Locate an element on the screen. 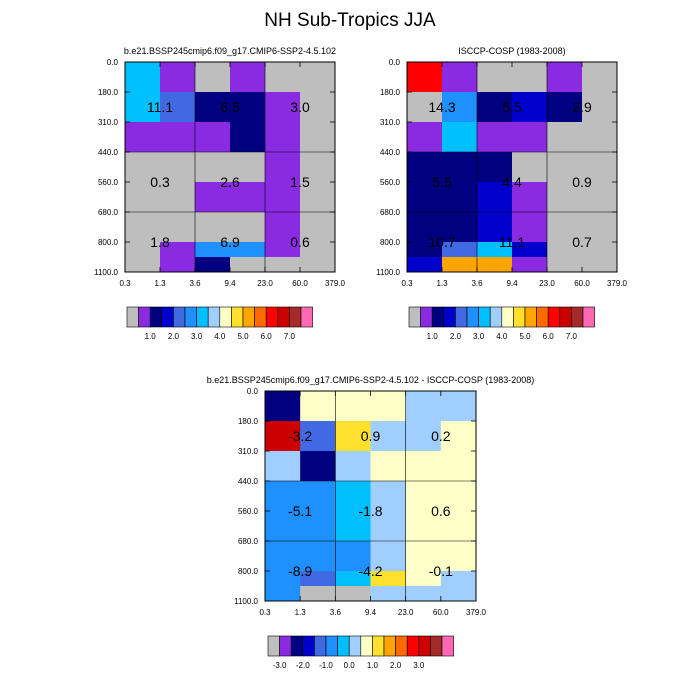 This screenshot has width=700, height=700. y-tick-label: 310.0 is located at coordinates (390, 122).